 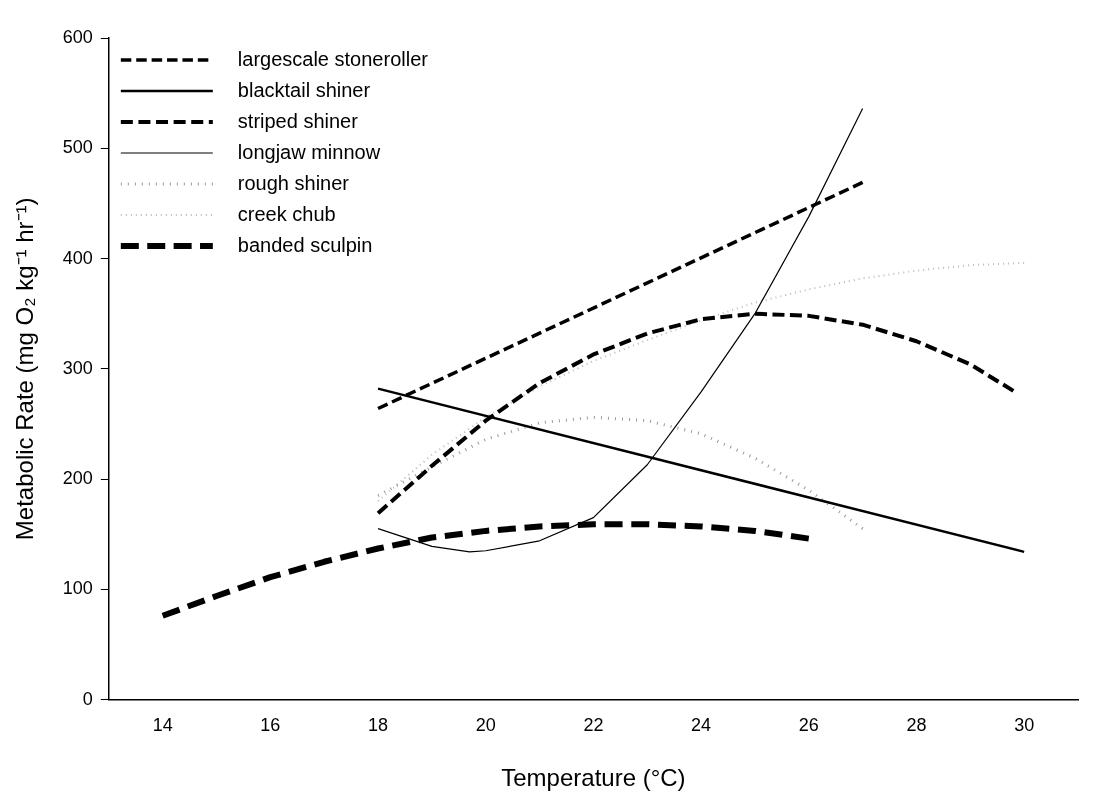 I want to click on x-tick-label: 14, so click(x=162, y=725).